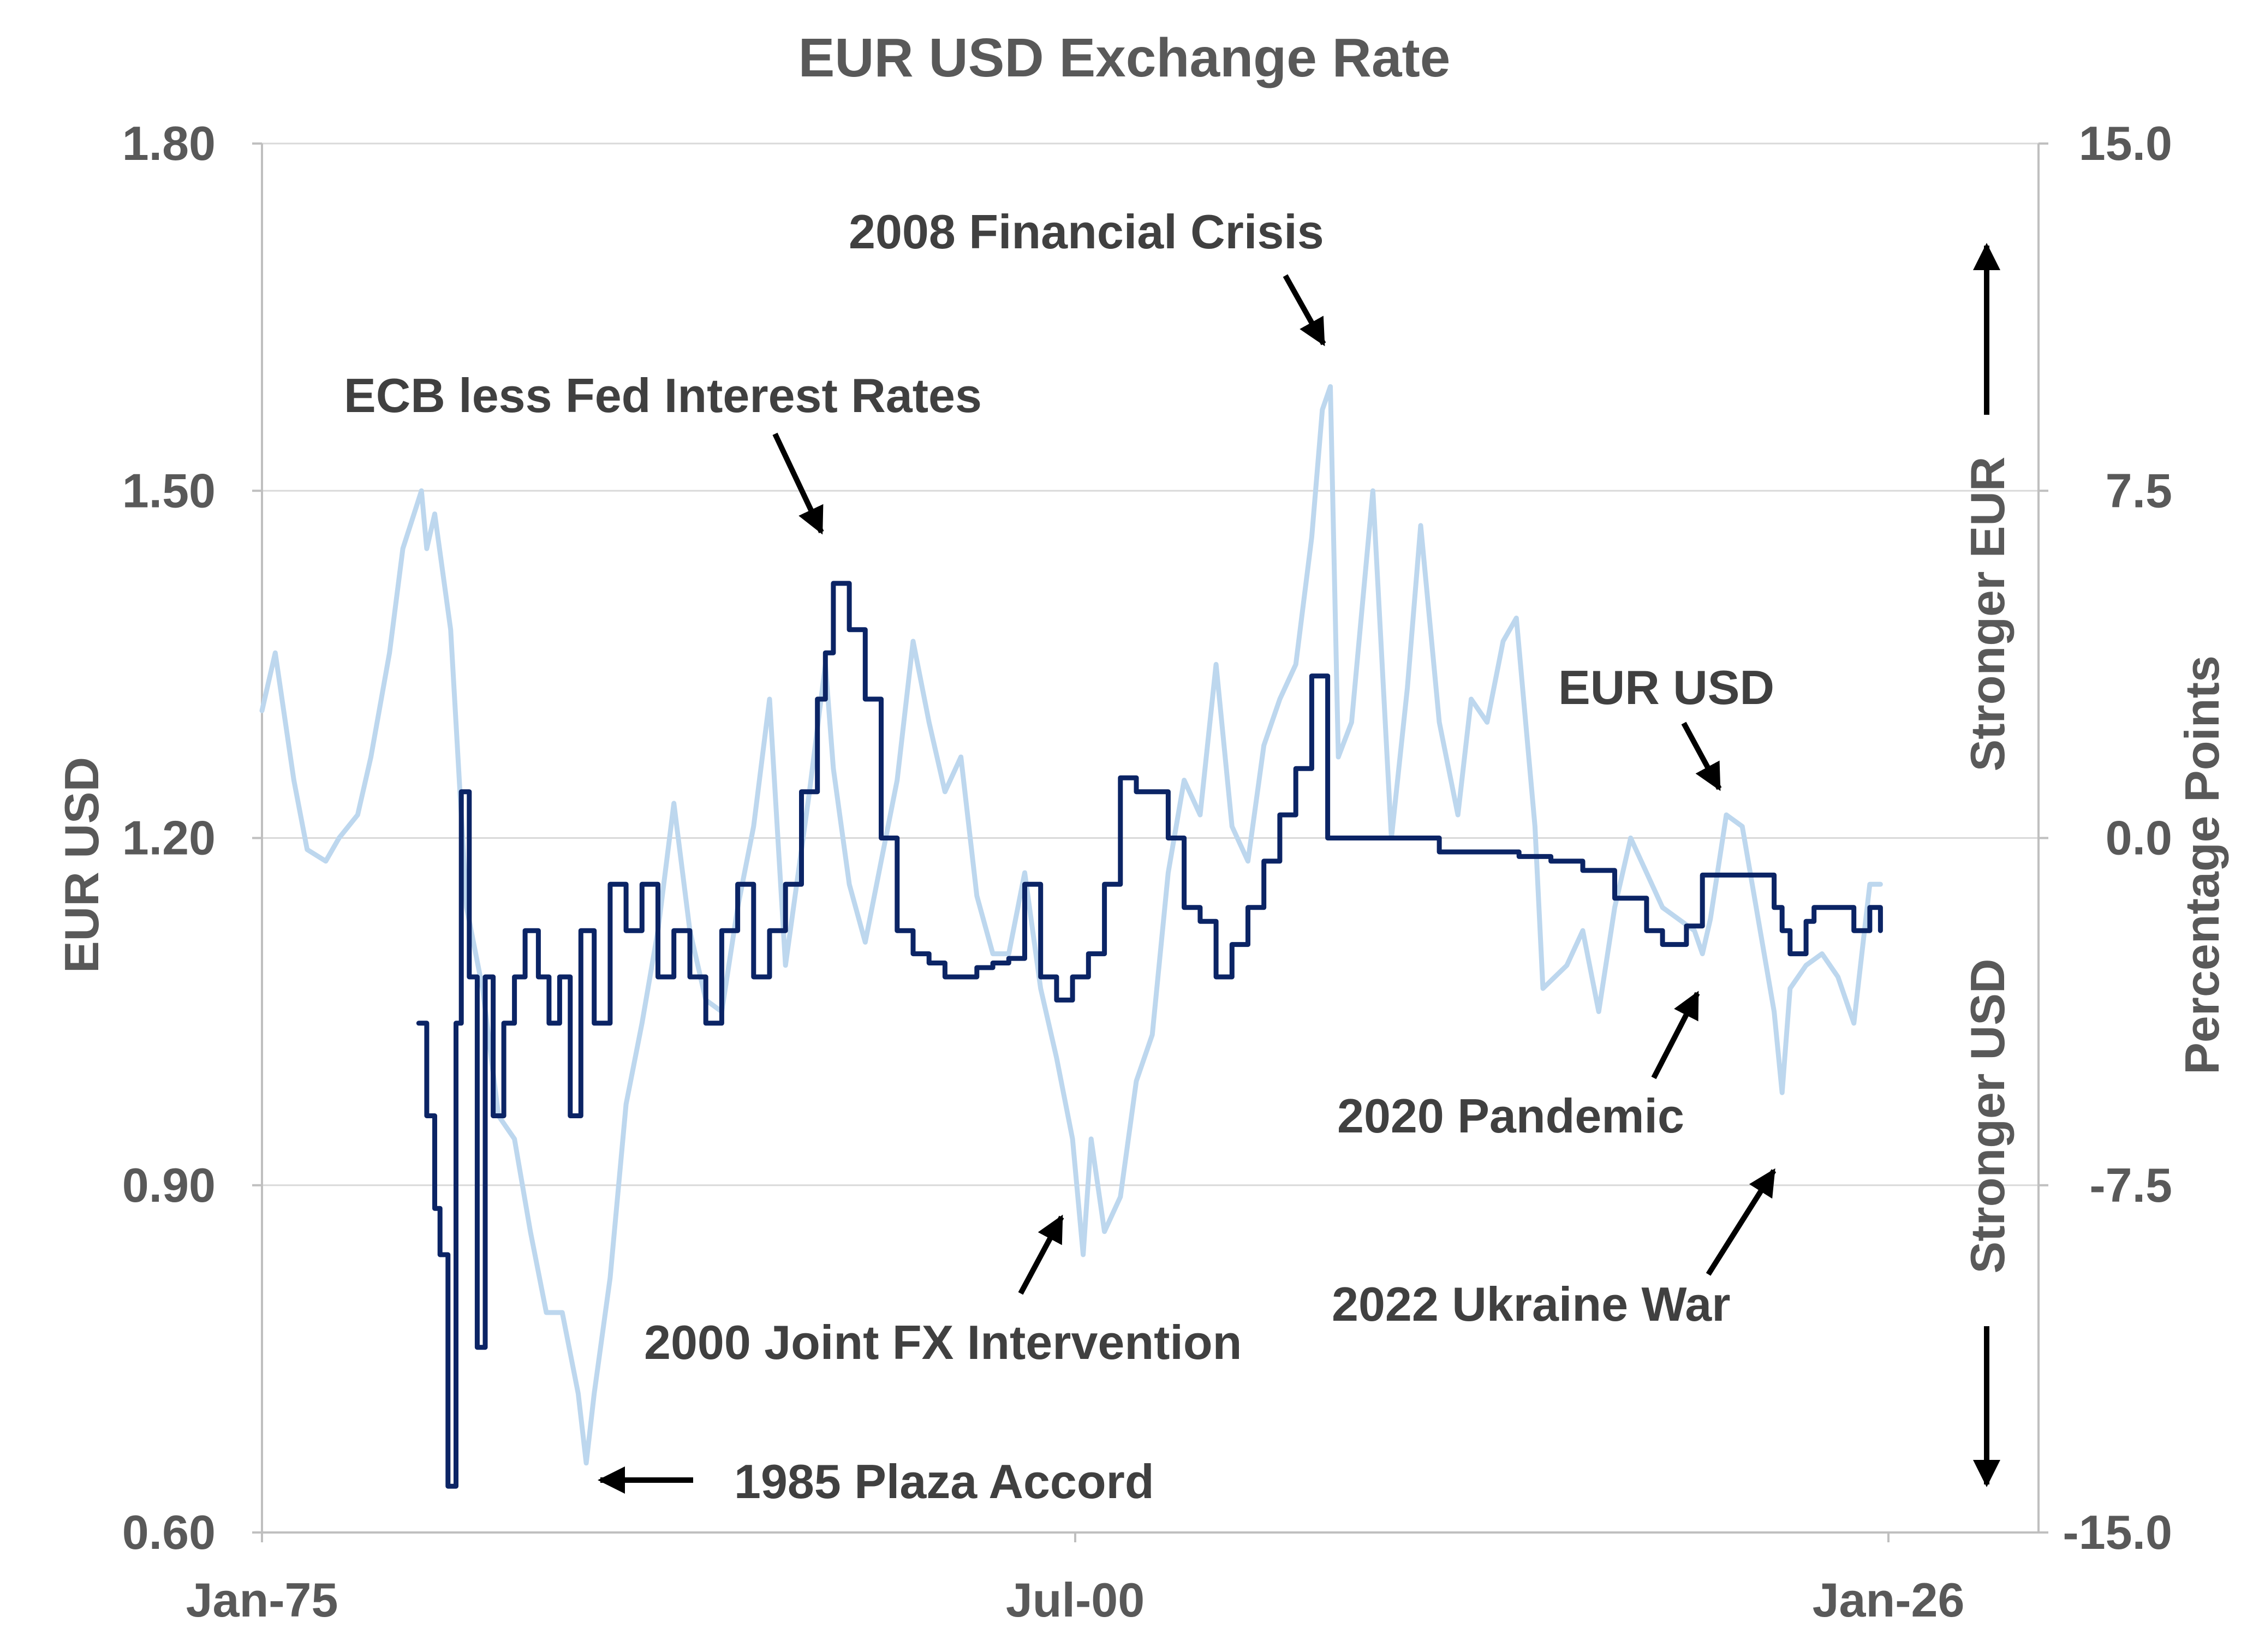 The image size is (2241, 1652). What do you see at coordinates (943, 1342) in the screenshot?
I see `annotation-fx-intervention: 2000 Joint FX Intervention` at bounding box center [943, 1342].